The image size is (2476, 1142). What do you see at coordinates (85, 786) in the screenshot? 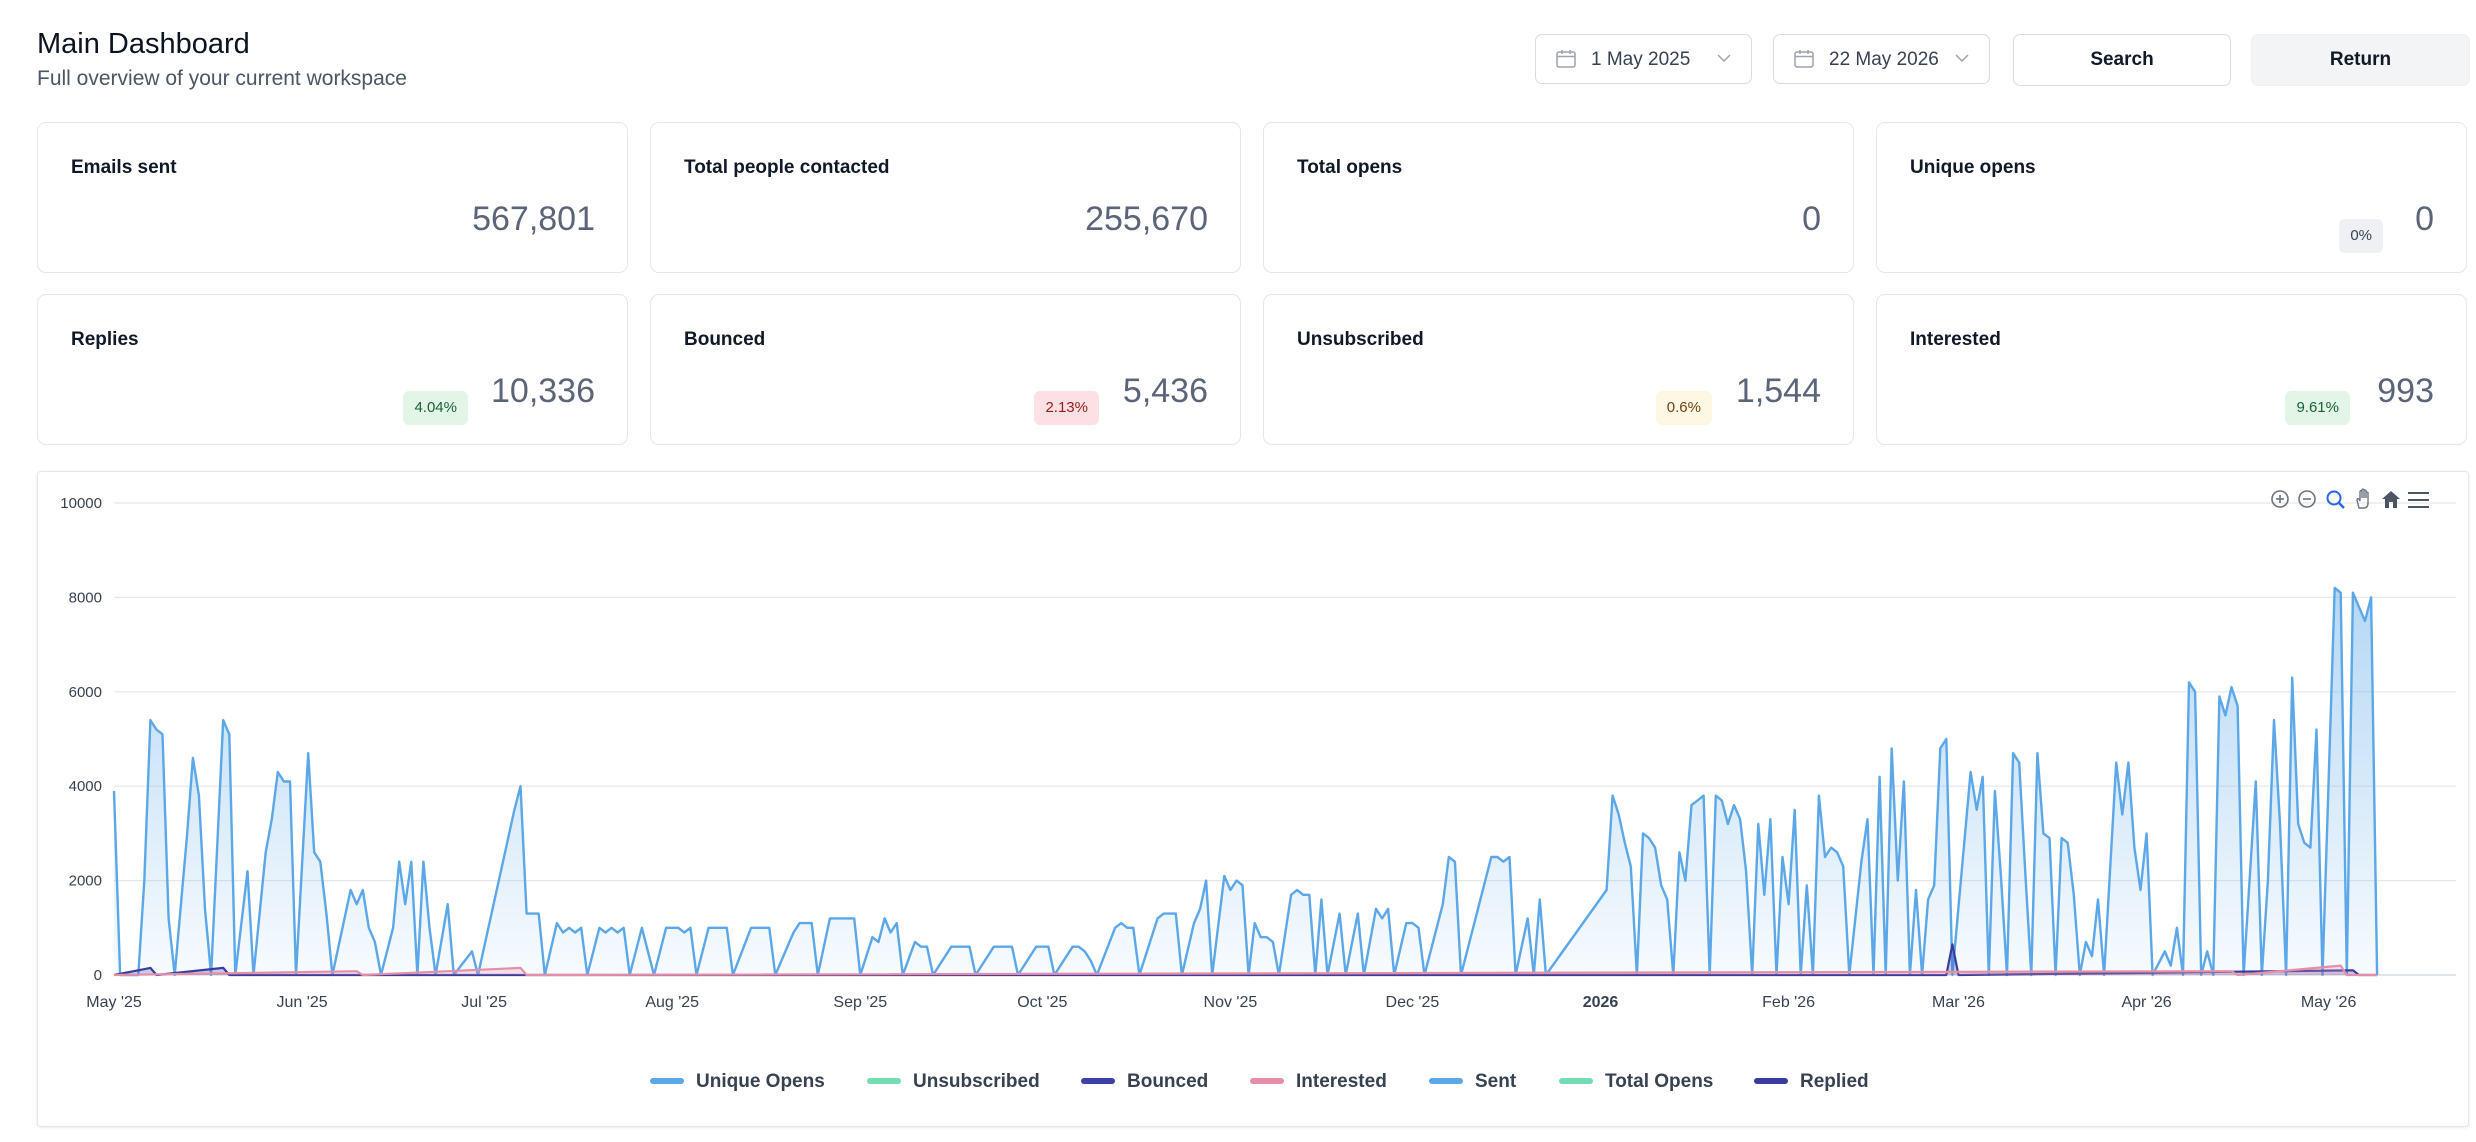
I see `y-tick-label: 4000` at bounding box center [85, 786].